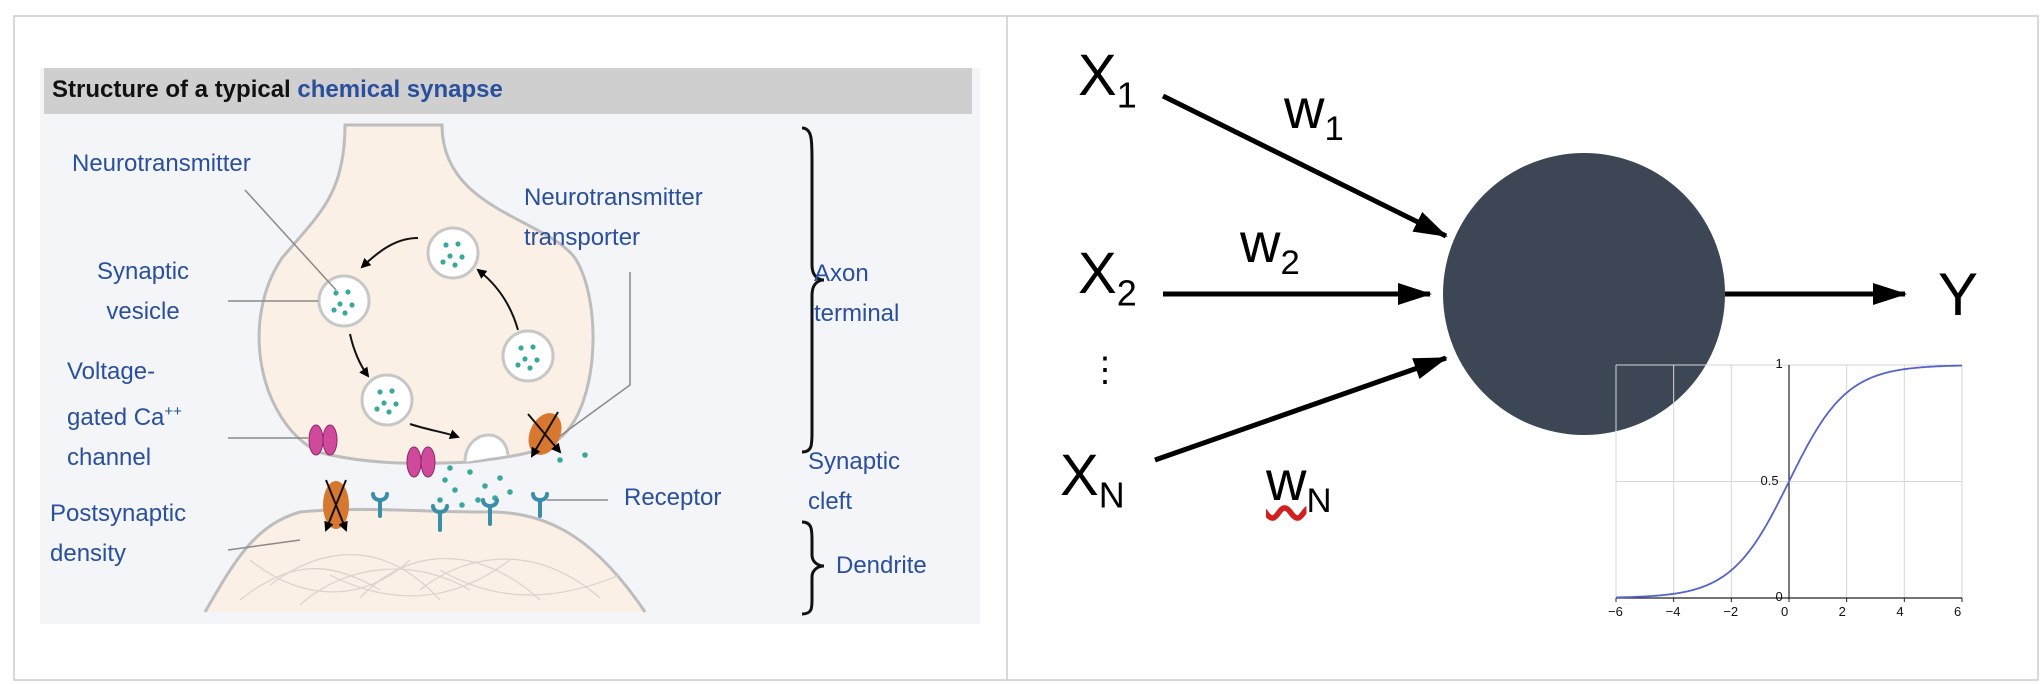 The image size is (2044, 684). Describe the element at coordinates (1107, 79) in the screenshot. I see `input-x1: X1` at that location.